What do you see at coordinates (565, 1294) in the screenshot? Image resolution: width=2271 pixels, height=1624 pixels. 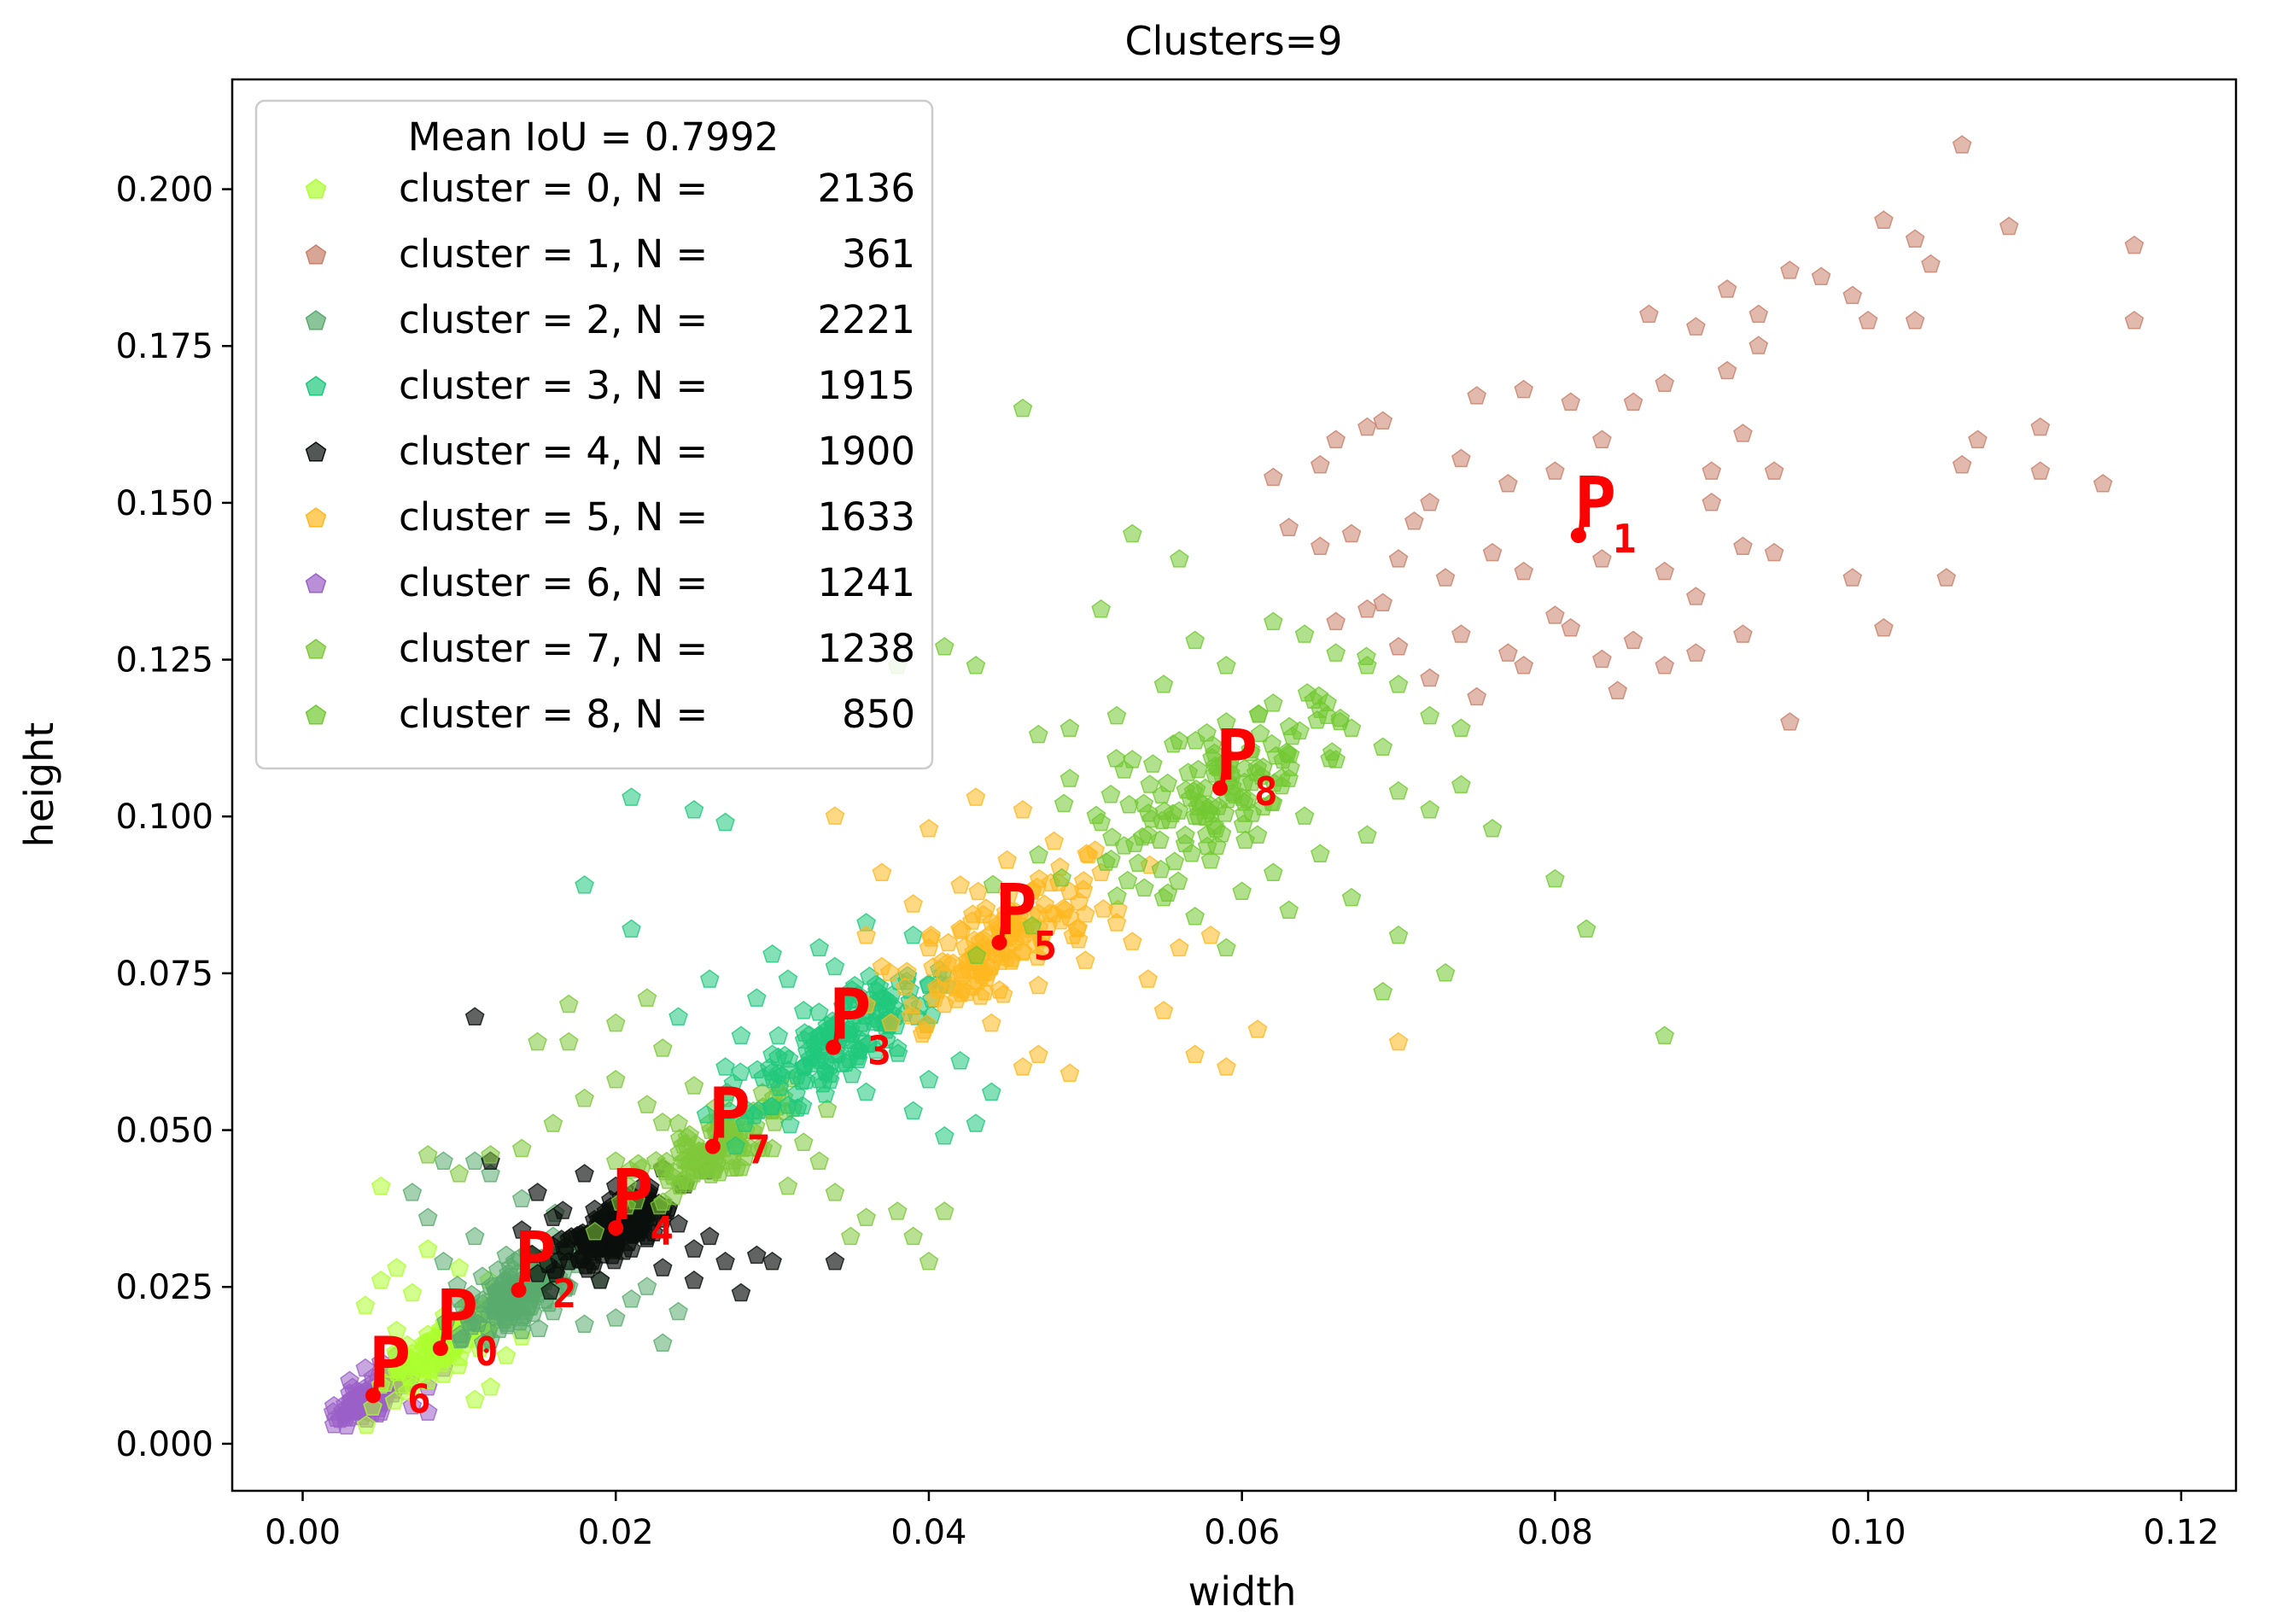 I see `center-subscript: 2` at bounding box center [565, 1294].